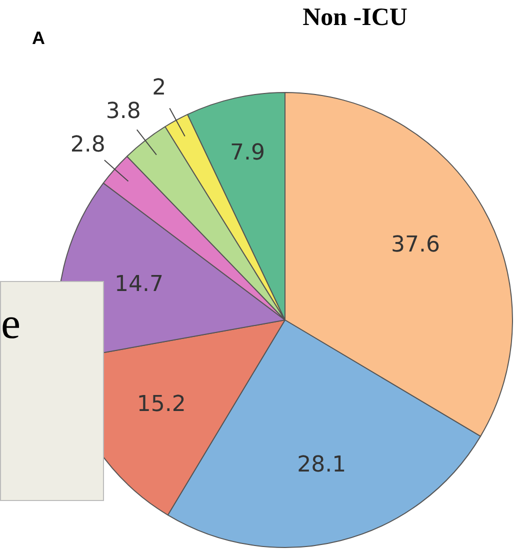  What do you see at coordinates (88, 145) in the screenshot?
I see `data-label: 2.8` at bounding box center [88, 145].